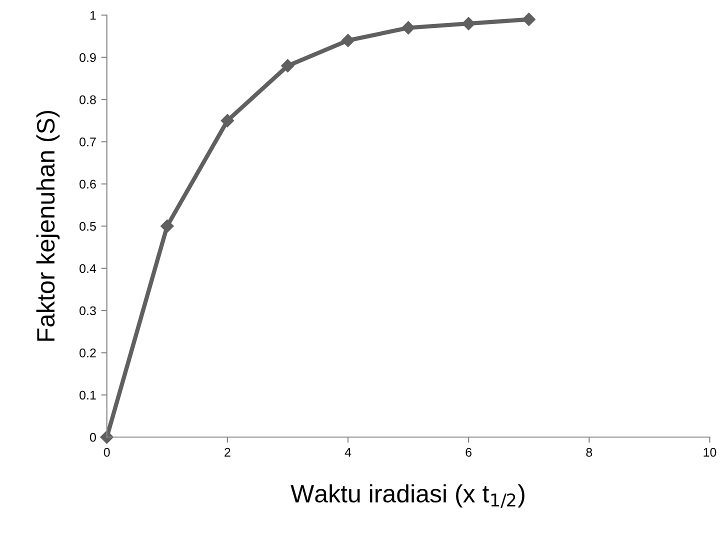 The image size is (722, 541). Describe the element at coordinates (88, 353) in the screenshot. I see `y-tick-label: 0.2` at that location.